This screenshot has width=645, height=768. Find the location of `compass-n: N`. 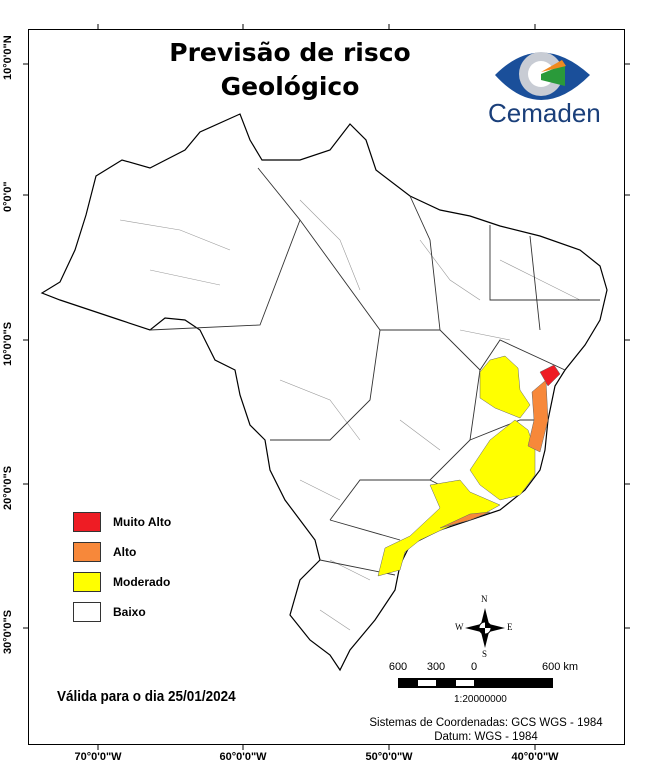

compass-n: N is located at coordinates (484, 599).